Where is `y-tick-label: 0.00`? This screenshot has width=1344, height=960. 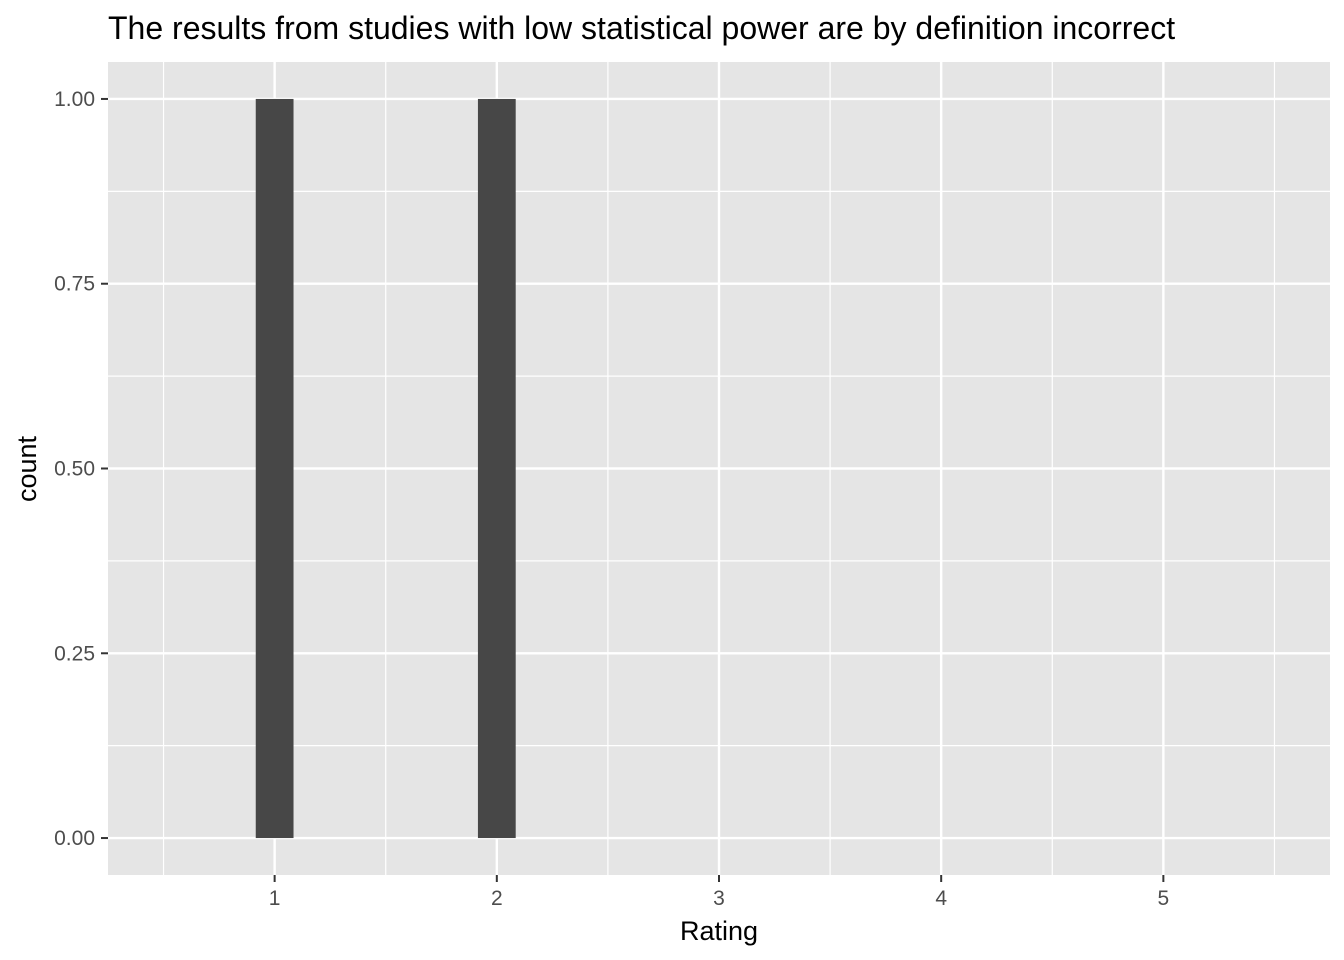 y-tick-label: 0.00 is located at coordinates (74, 838).